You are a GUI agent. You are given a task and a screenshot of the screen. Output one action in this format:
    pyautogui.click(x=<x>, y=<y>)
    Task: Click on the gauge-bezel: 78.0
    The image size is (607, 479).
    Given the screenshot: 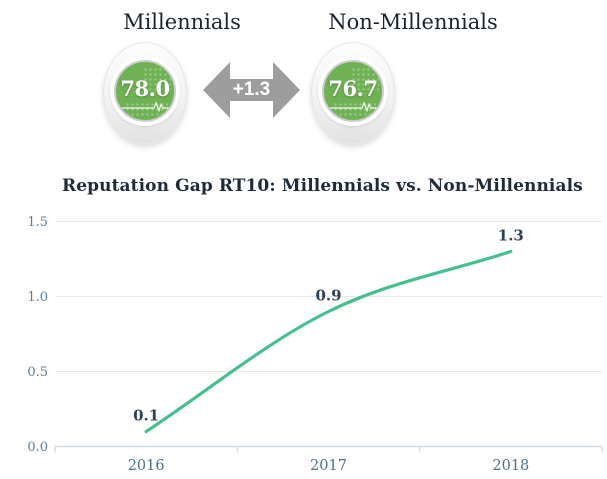 What is the action you would take?
    pyautogui.click(x=145, y=91)
    